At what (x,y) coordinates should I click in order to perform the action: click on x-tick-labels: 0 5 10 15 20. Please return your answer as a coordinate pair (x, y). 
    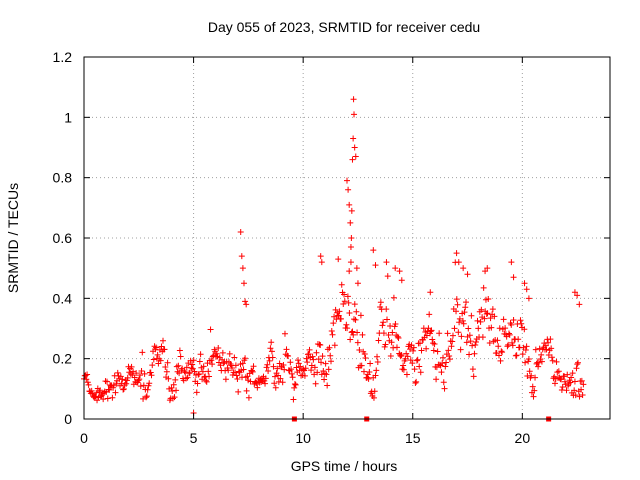
    Looking at the image, I should click on (305, 438).